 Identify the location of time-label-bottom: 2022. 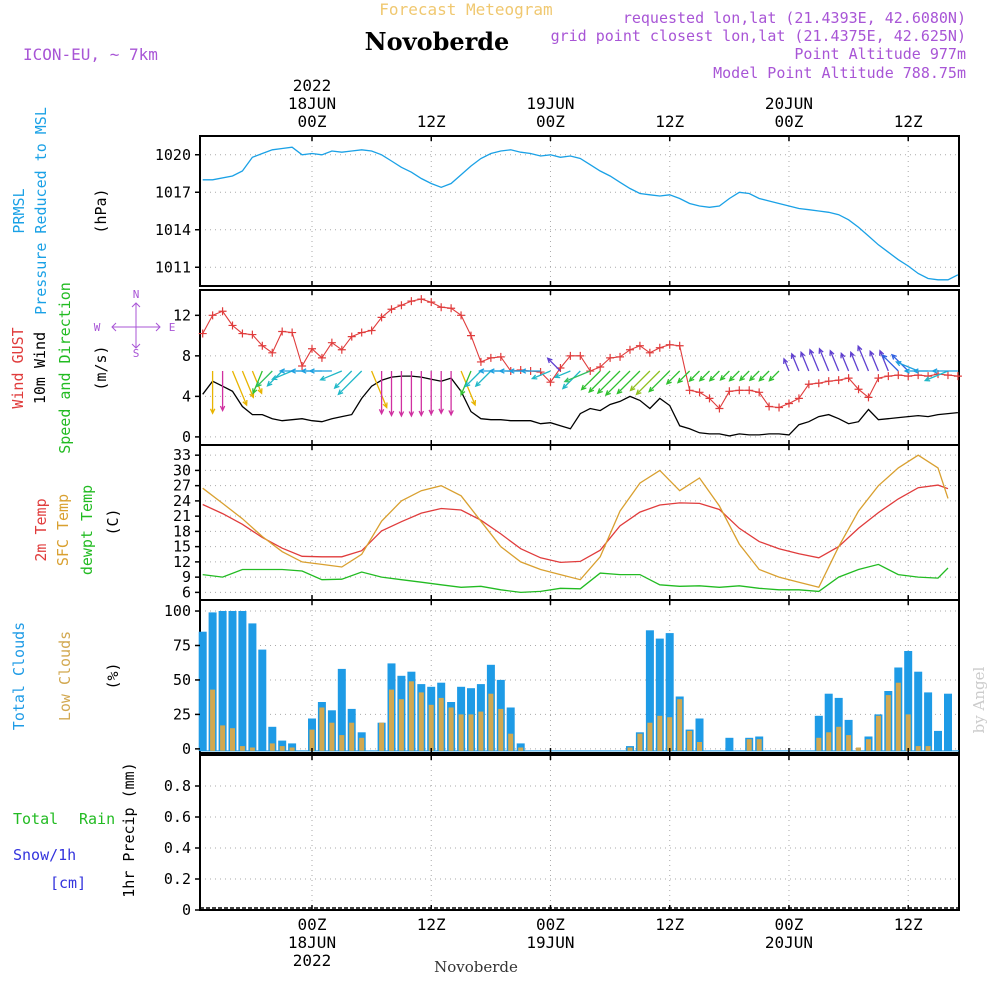
(312, 960).